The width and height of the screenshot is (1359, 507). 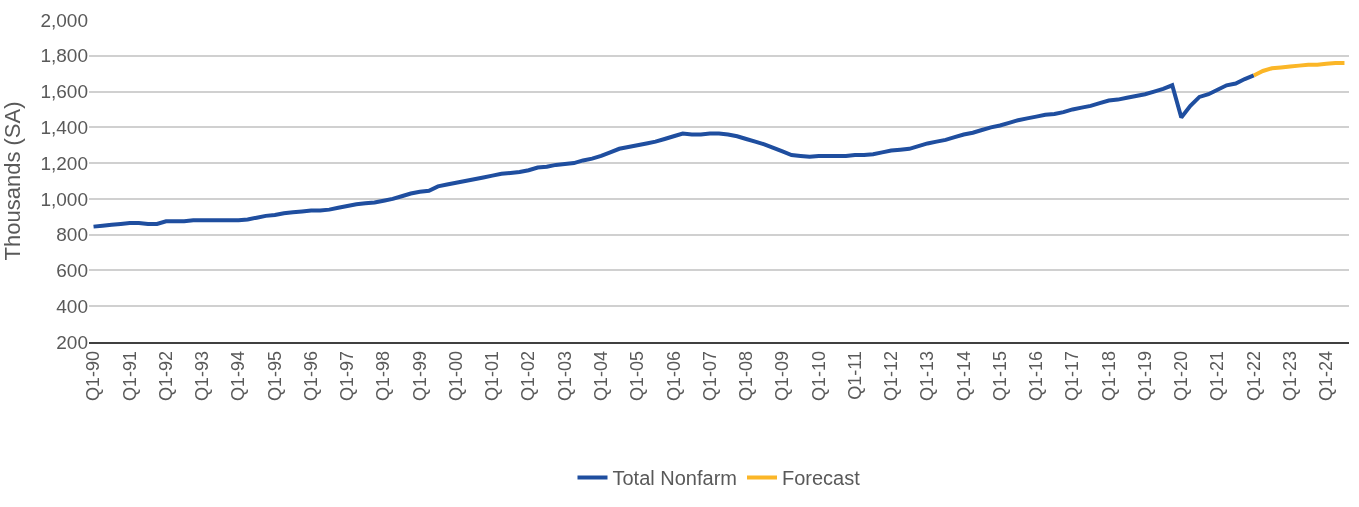 What do you see at coordinates (93, 375) in the screenshot?
I see `x-tick-label: Q1-90` at bounding box center [93, 375].